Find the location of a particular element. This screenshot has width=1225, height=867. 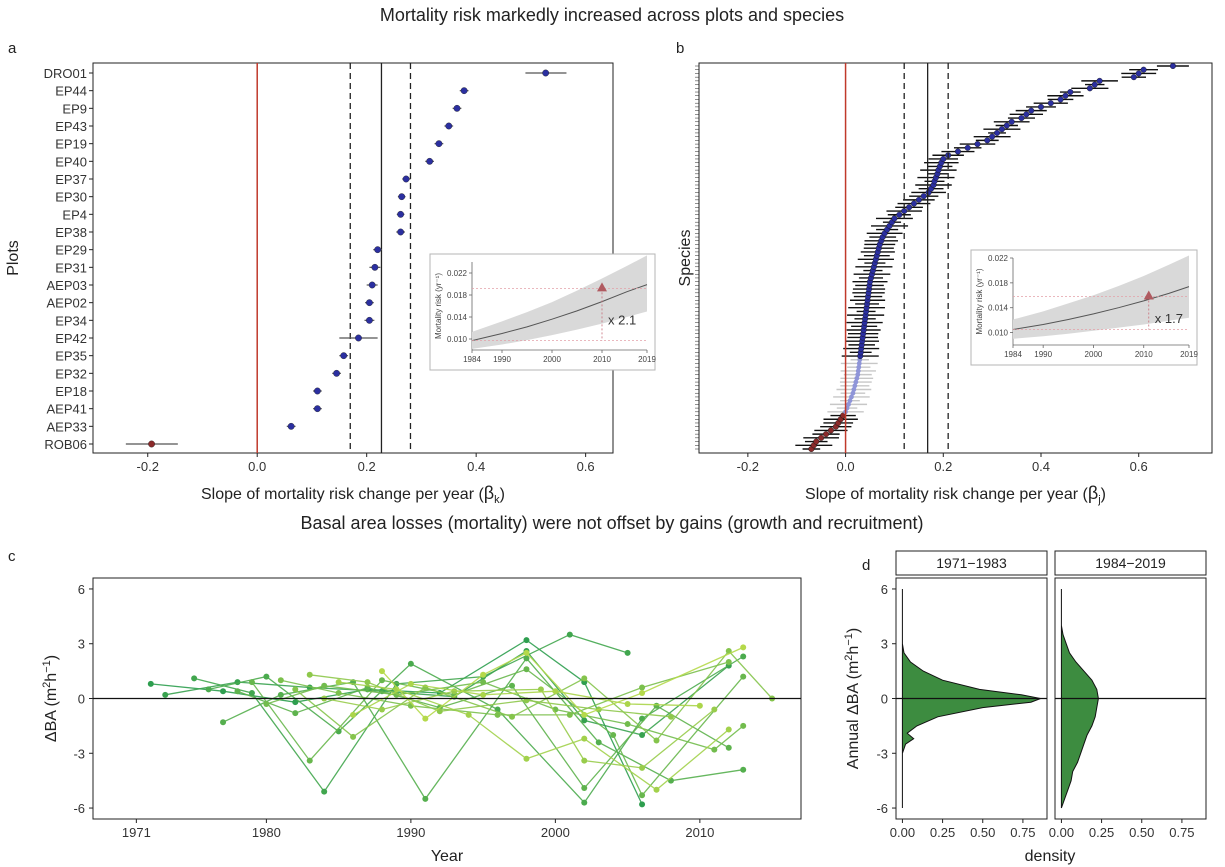

panel-b-xtick-label-0: -0.2 is located at coordinates (748, 466).